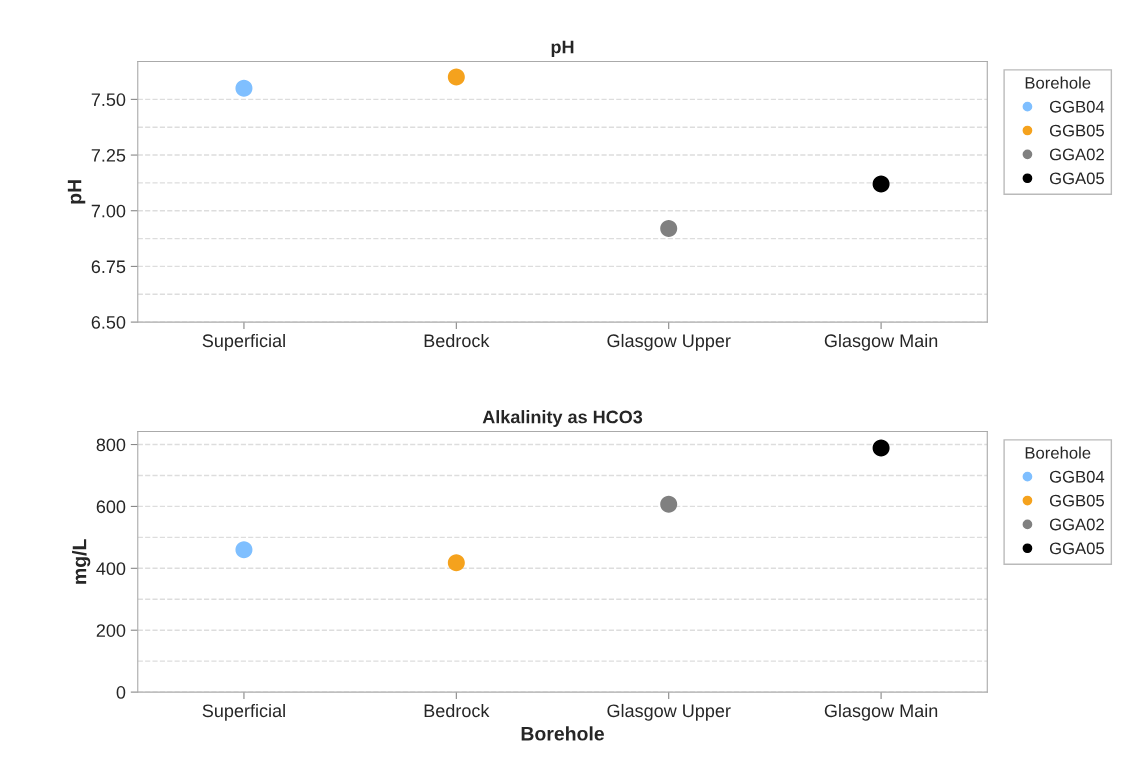 The height and width of the screenshot is (769, 1148). What do you see at coordinates (111, 630) in the screenshot?
I see `y-tick-label: 200` at bounding box center [111, 630].